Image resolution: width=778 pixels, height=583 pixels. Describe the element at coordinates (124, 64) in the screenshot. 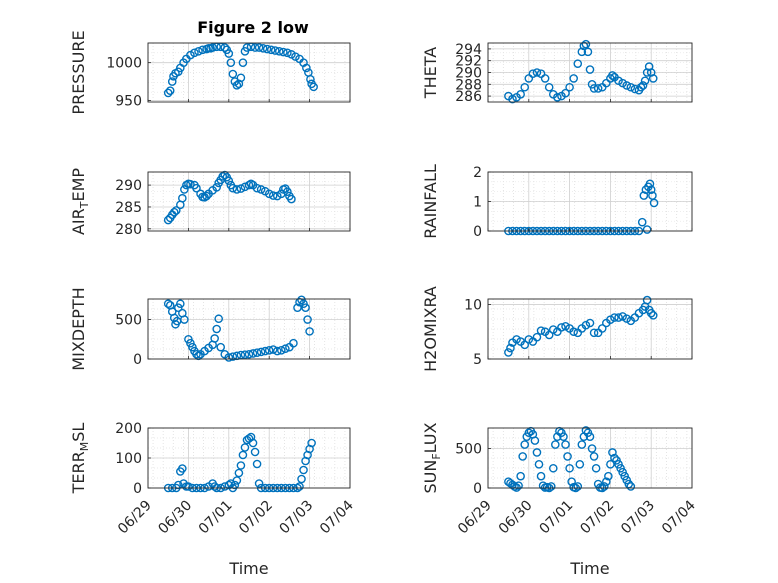

I see `y-tick-label: 1000` at that location.